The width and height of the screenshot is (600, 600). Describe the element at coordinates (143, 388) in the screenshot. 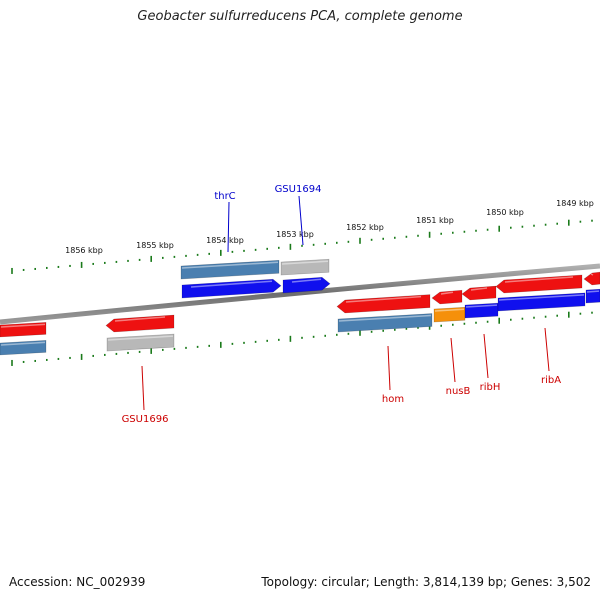

I see `label-leader-GSU1696` at that location.